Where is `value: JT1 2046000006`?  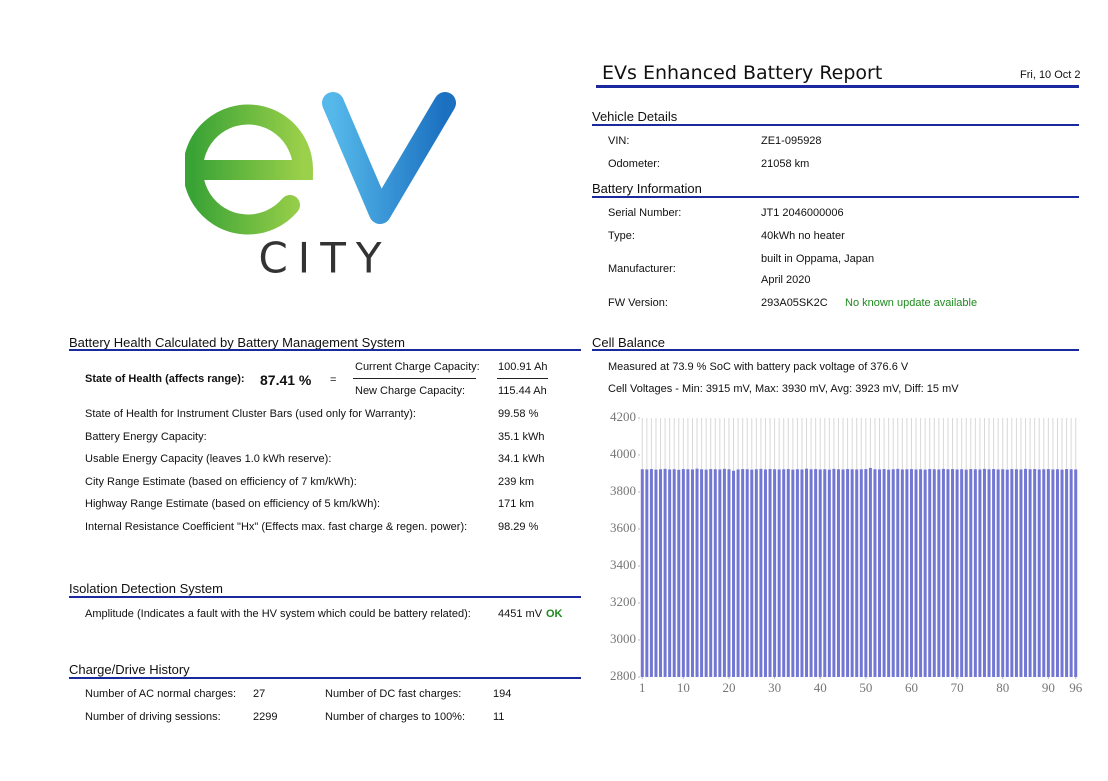
value: JT1 2046000006 is located at coordinates (802, 213).